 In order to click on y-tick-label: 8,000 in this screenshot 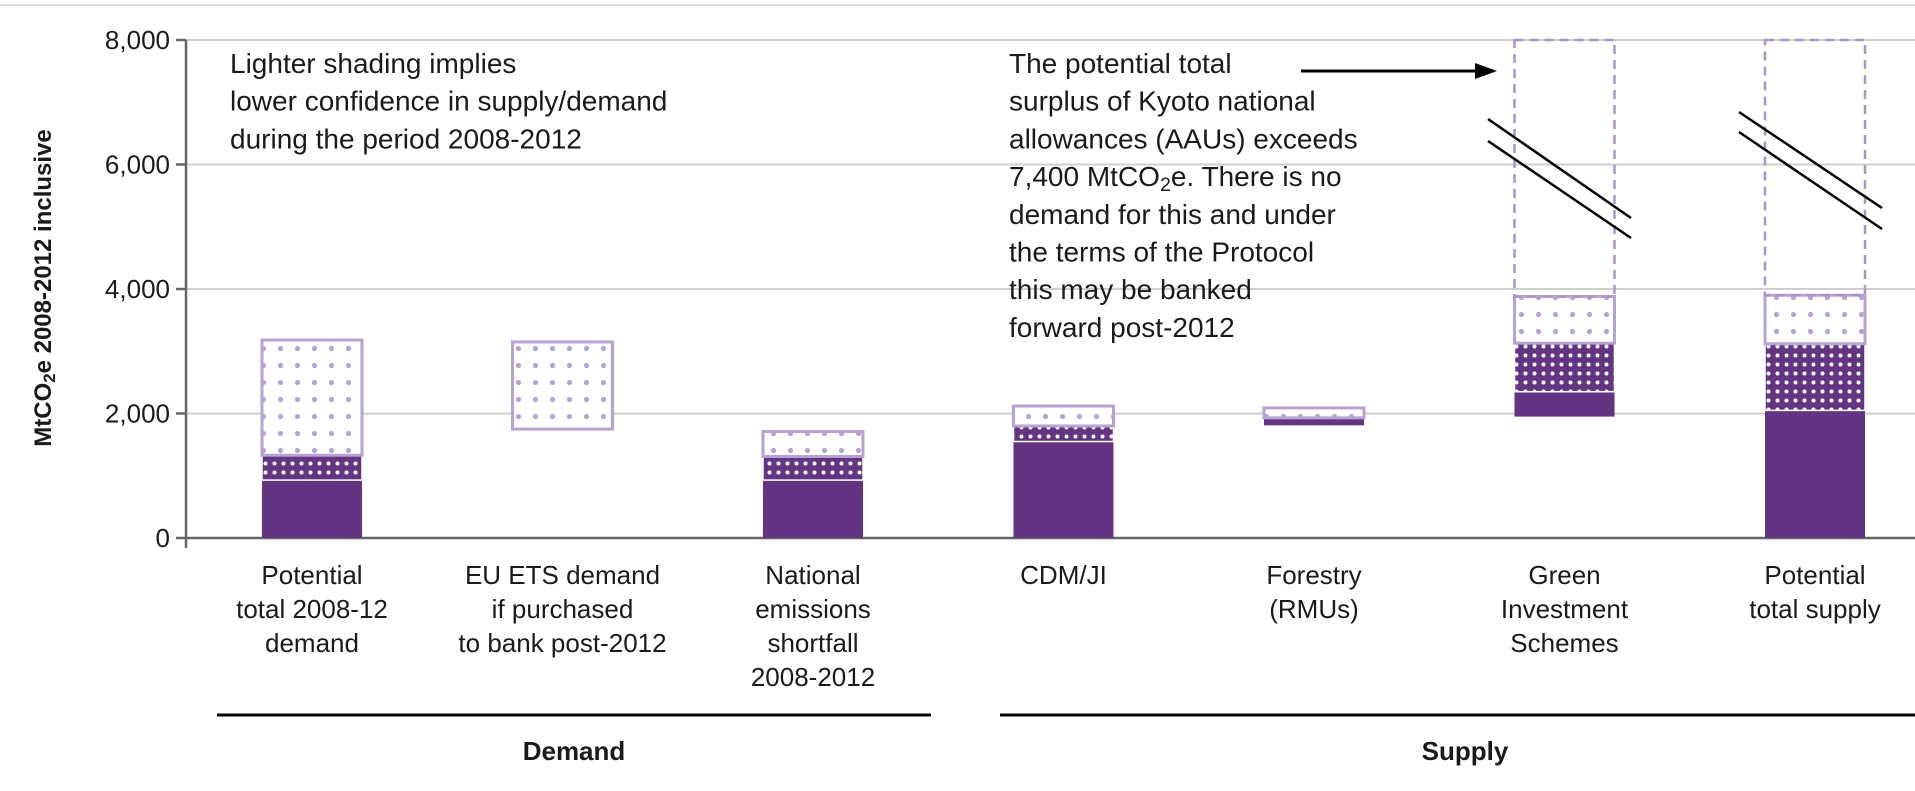, I will do `click(137, 40)`.